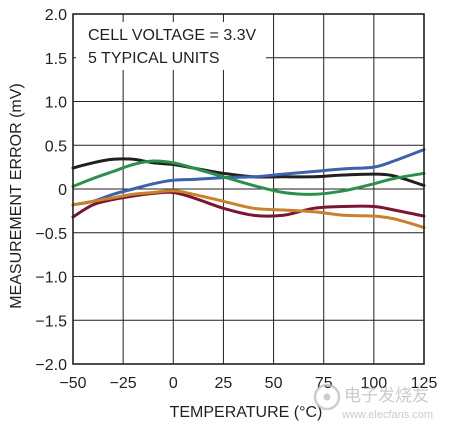 The image size is (450, 426). Describe the element at coordinates (374, 383) in the screenshot. I see `x-tick-label: 100` at that location.